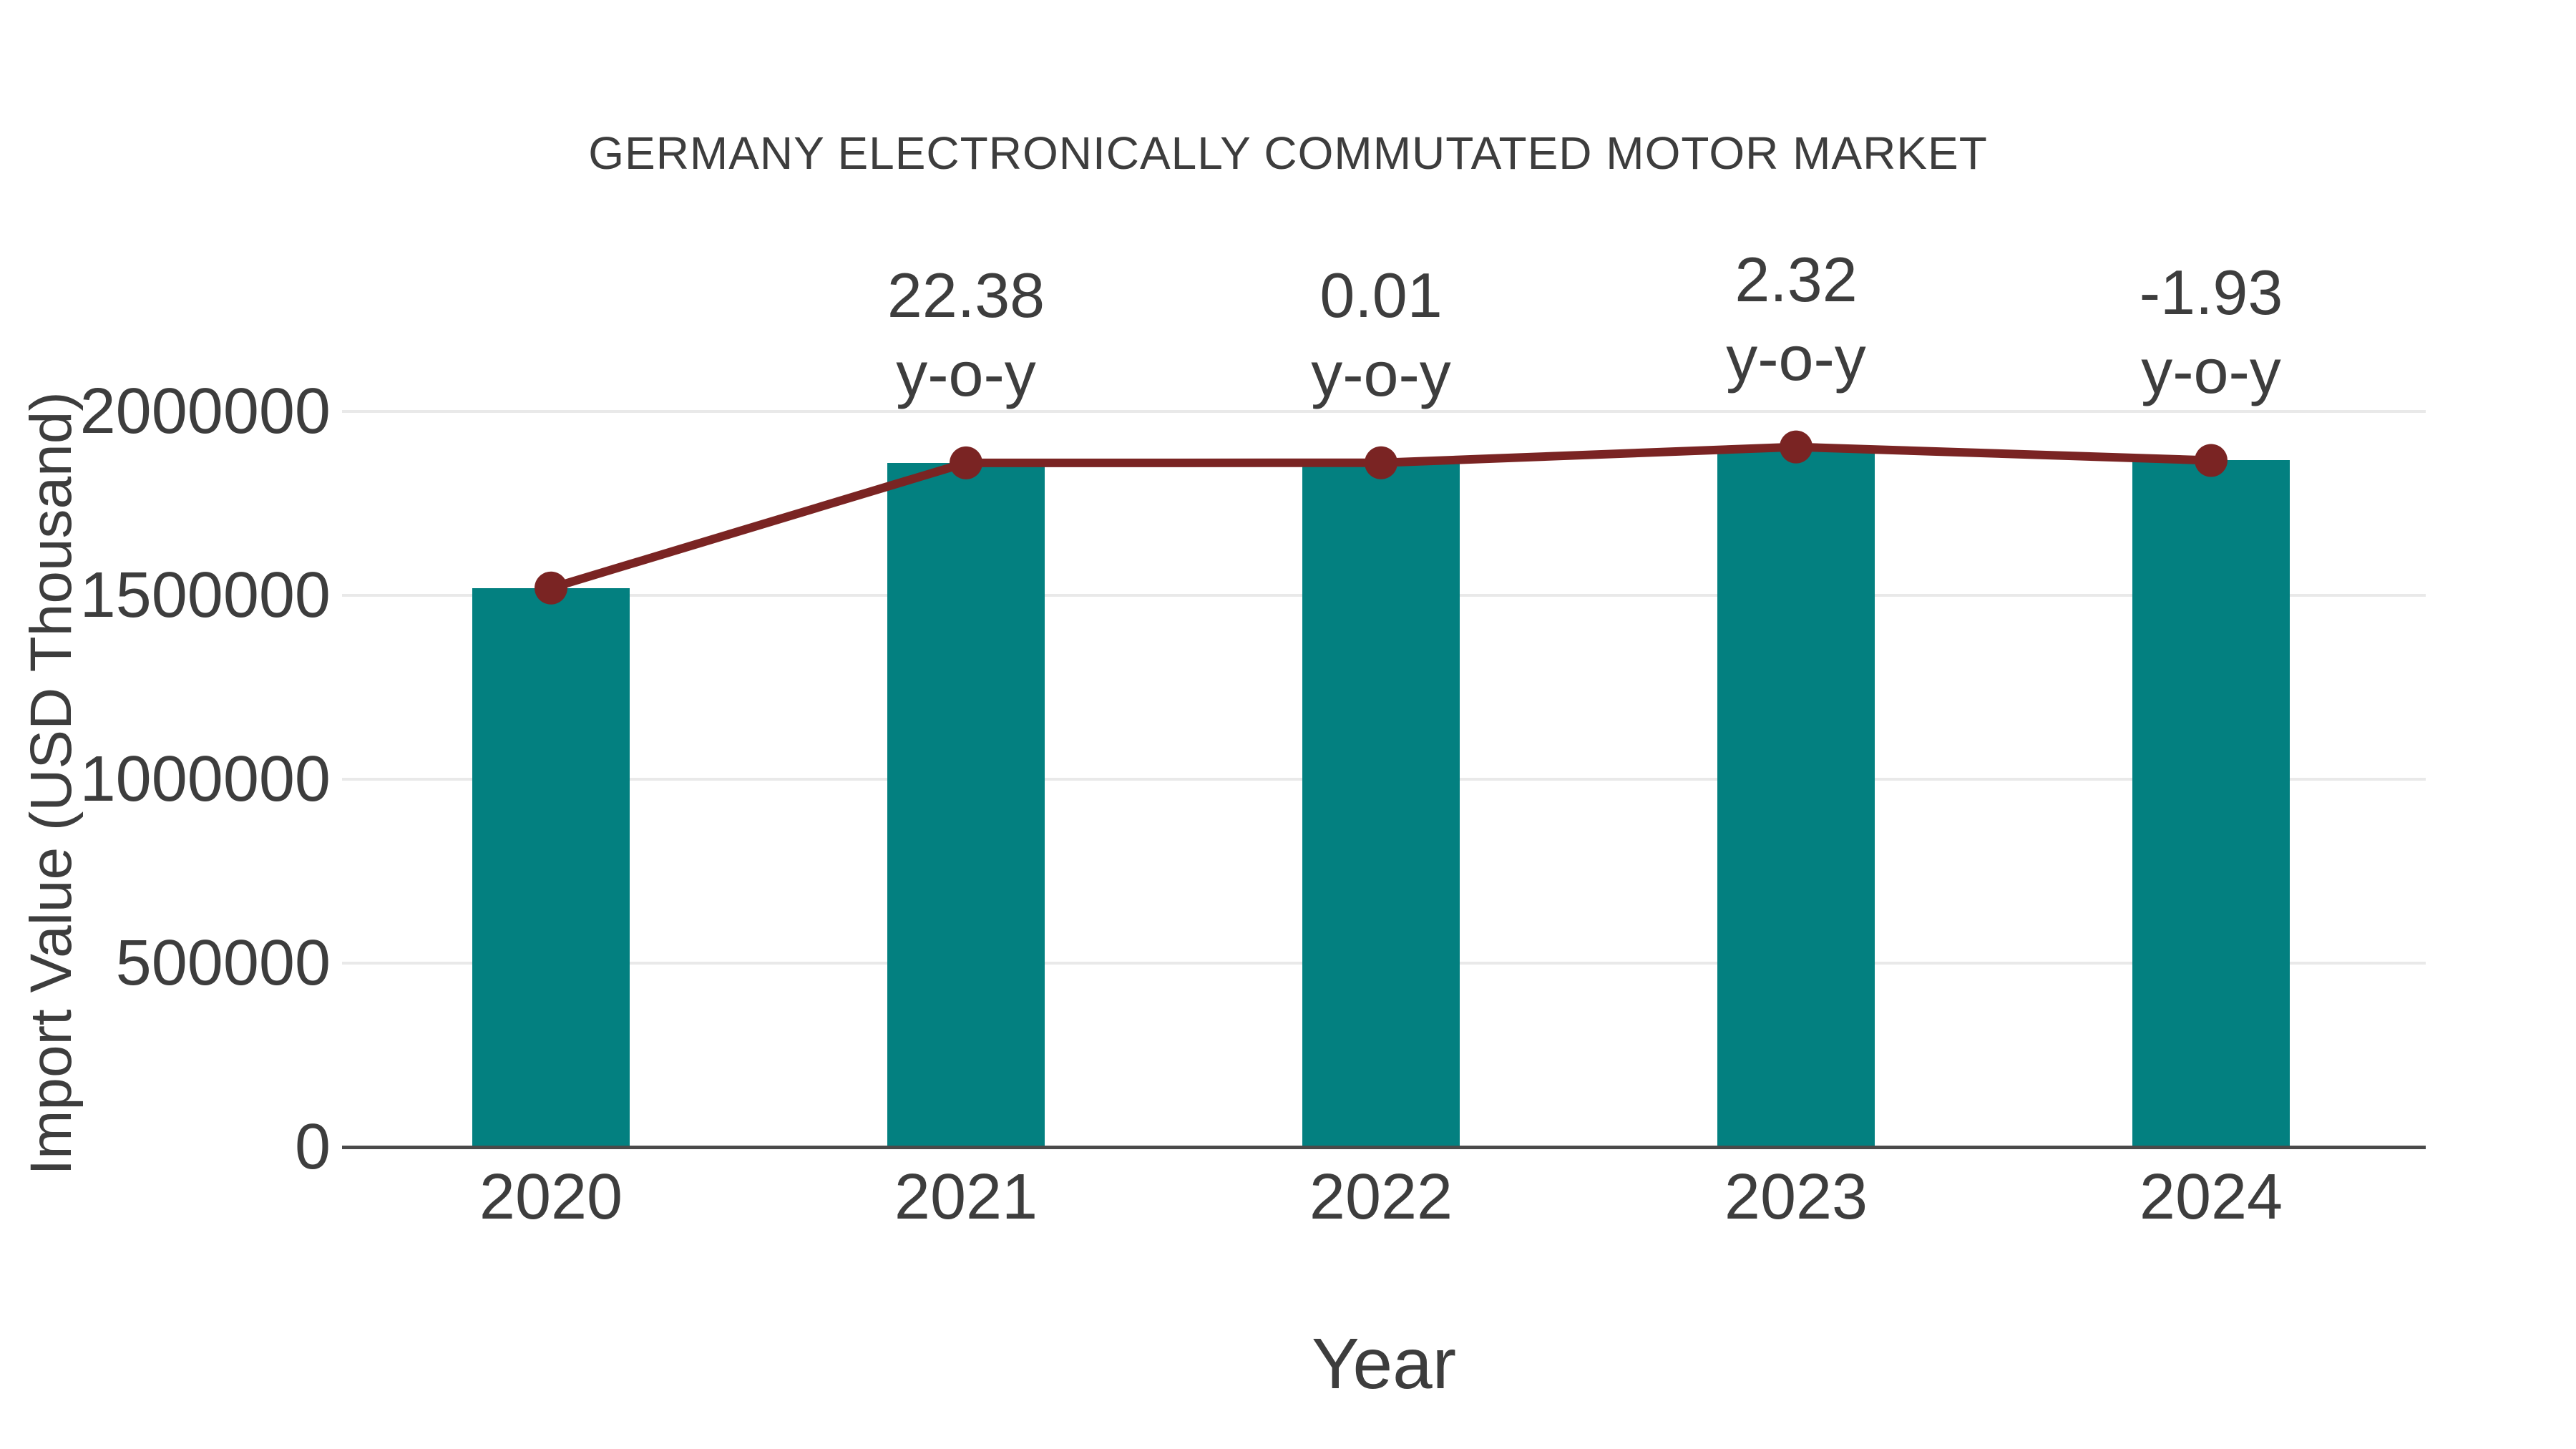 This screenshot has height=1449, width=2576. I want to click on x-axis-line, so click(1384, 1147).